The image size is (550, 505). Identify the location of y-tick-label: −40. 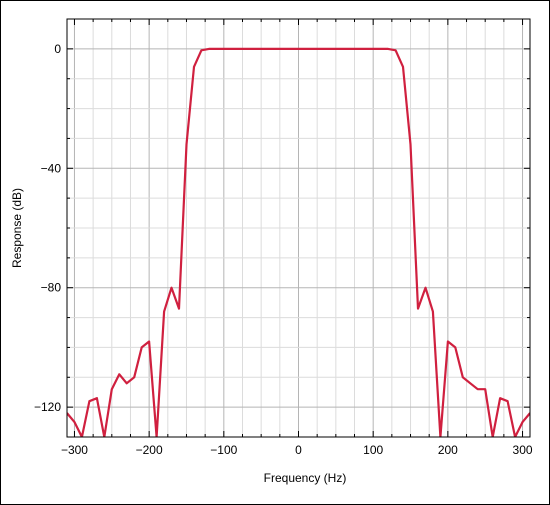
(51, 168).